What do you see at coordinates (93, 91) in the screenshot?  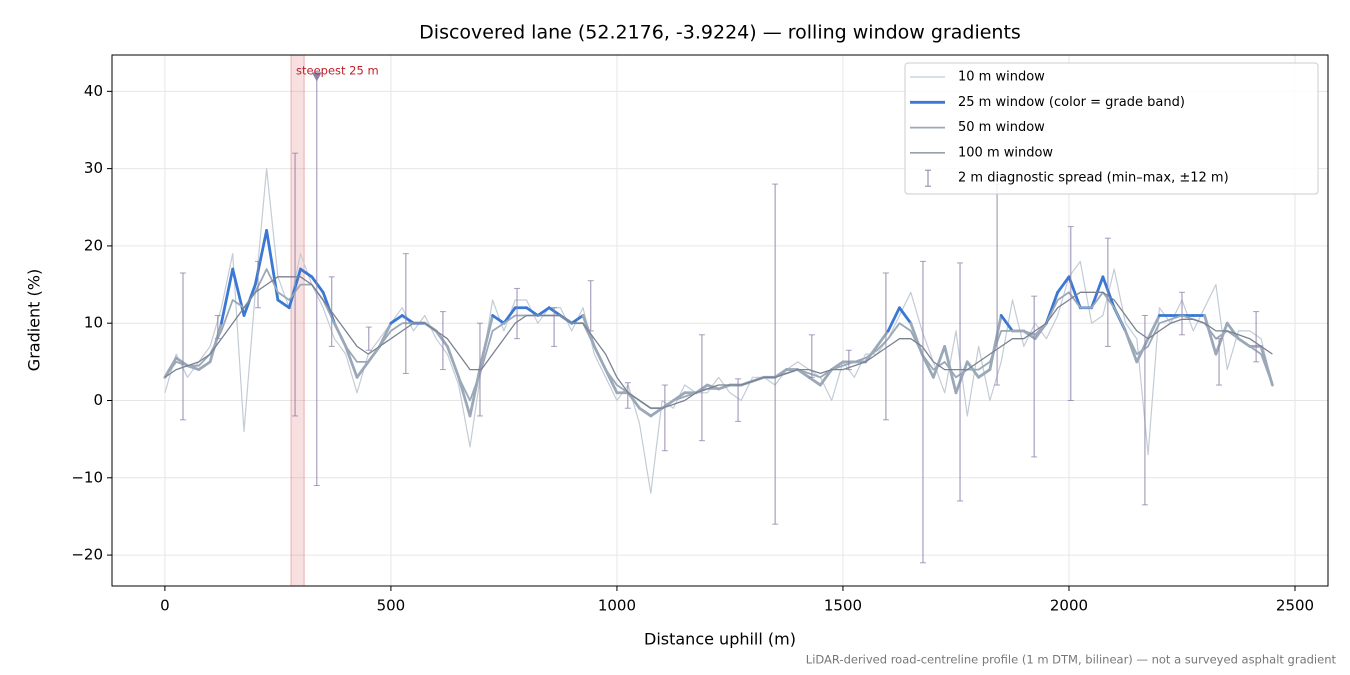 I see `y-tick-label: 40` at bounding box center [93, 91].